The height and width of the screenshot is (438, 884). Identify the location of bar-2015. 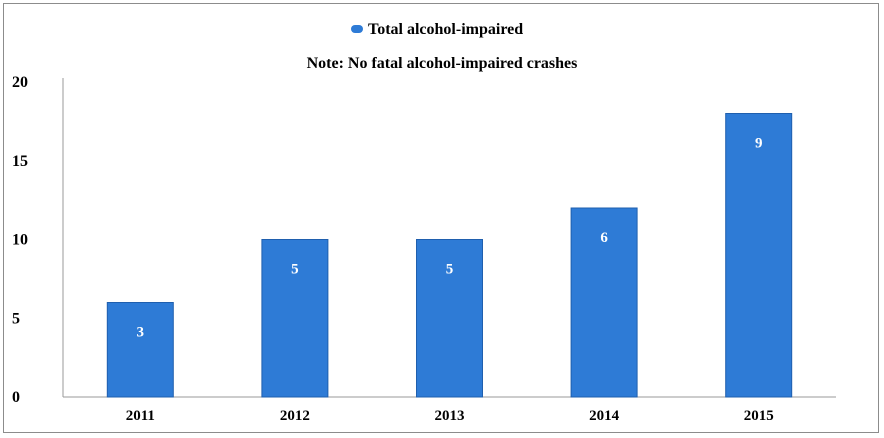
(759, 255).